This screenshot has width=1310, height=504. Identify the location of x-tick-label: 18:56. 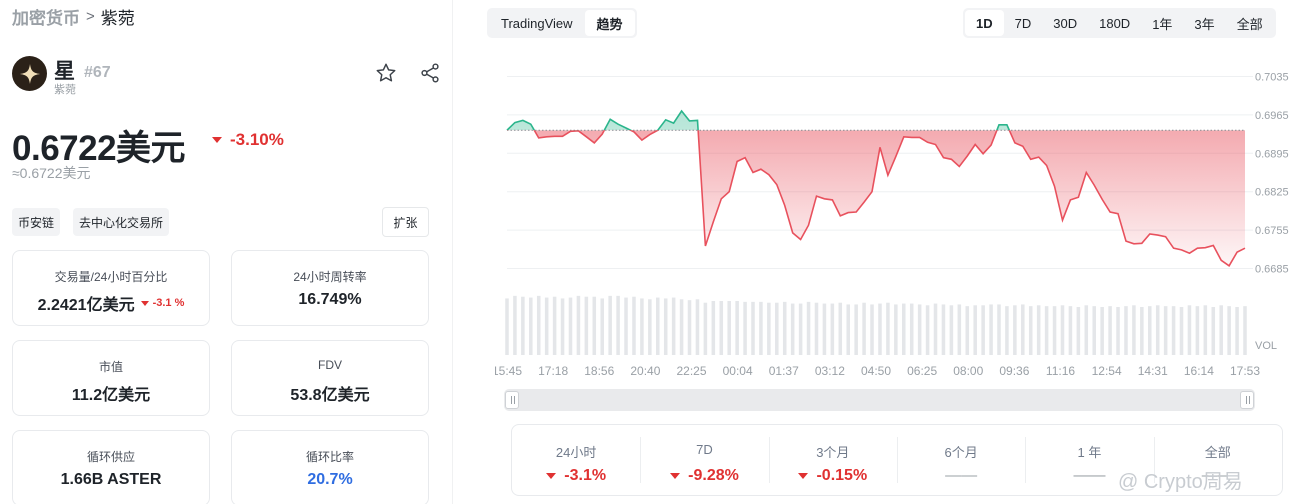
(599, 371).